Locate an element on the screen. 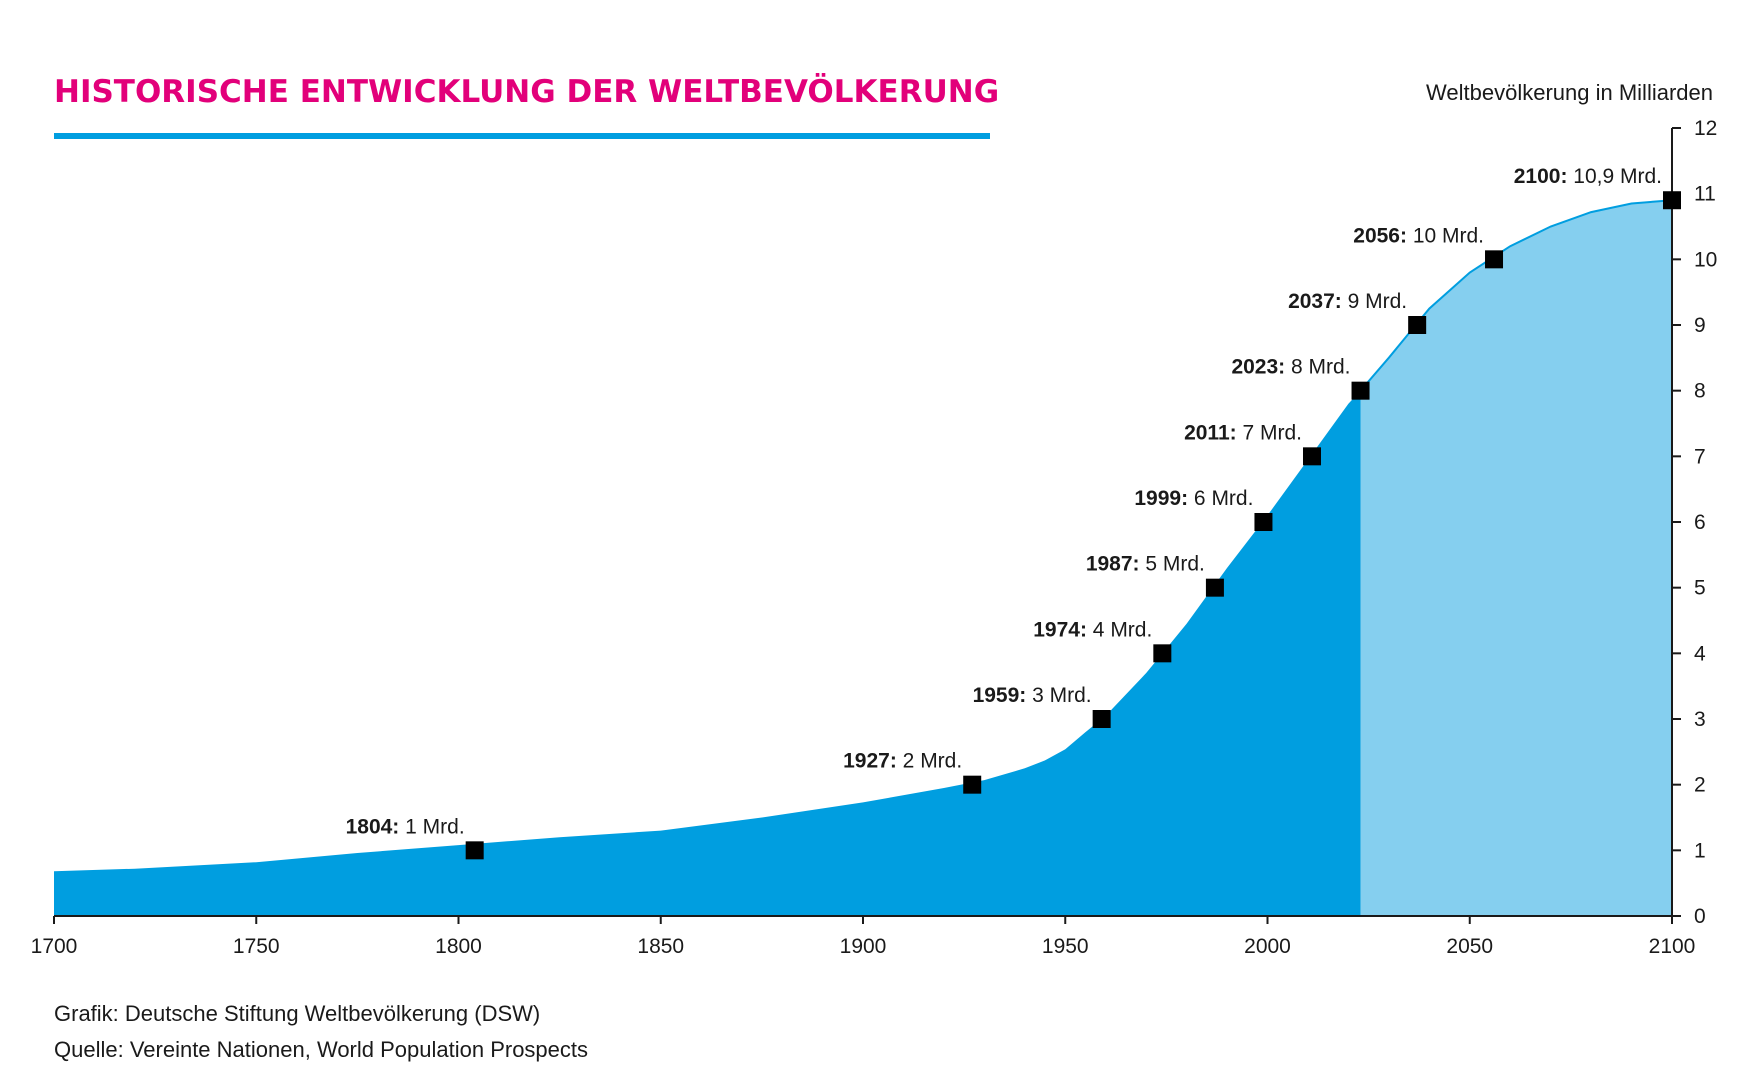  milestone-year: 1987: is located at coordinates (1113, 564).